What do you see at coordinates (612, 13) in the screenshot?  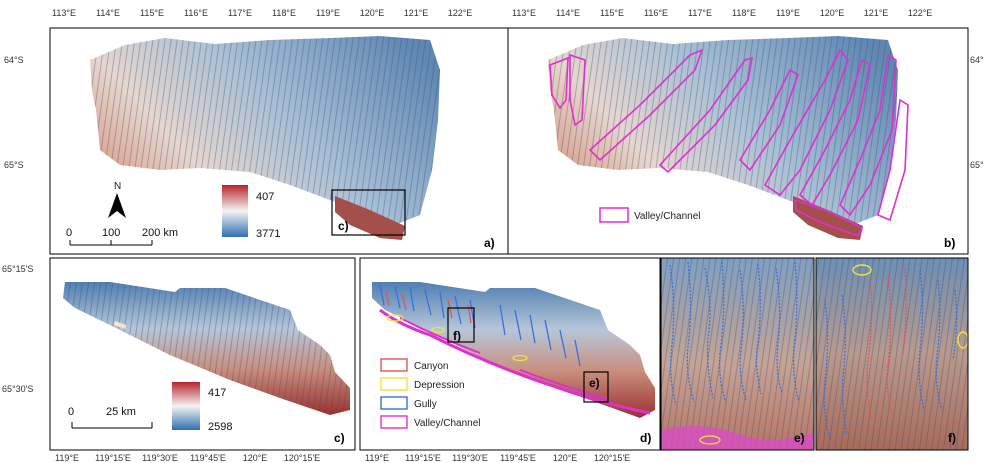 I see `lon-top-b-2: 115°E` at bounding box center [612, 13].